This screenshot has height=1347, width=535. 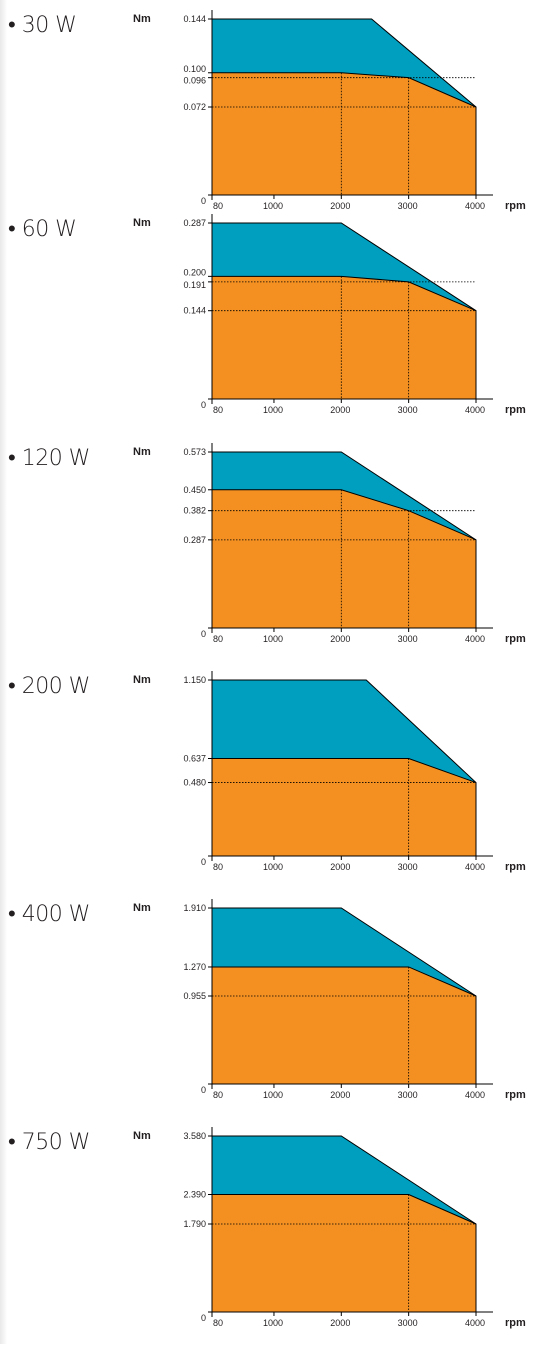 What do you see at coordinates (3, 672) in the screenshot?
I see `left-edge-shading` at bounding box center [3, 672].